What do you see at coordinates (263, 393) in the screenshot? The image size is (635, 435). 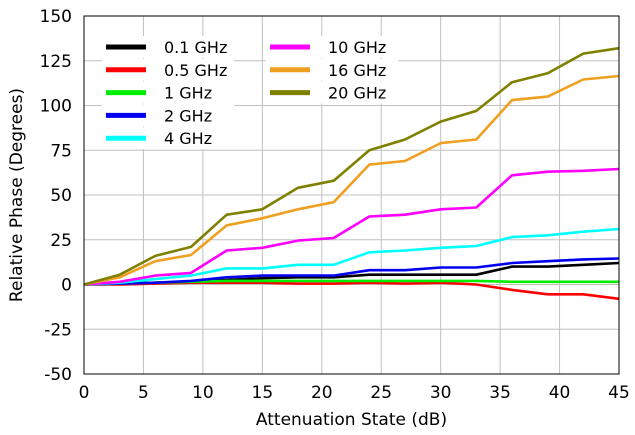 I see `x-tick-label: 15` at bounding box center [263, 393].